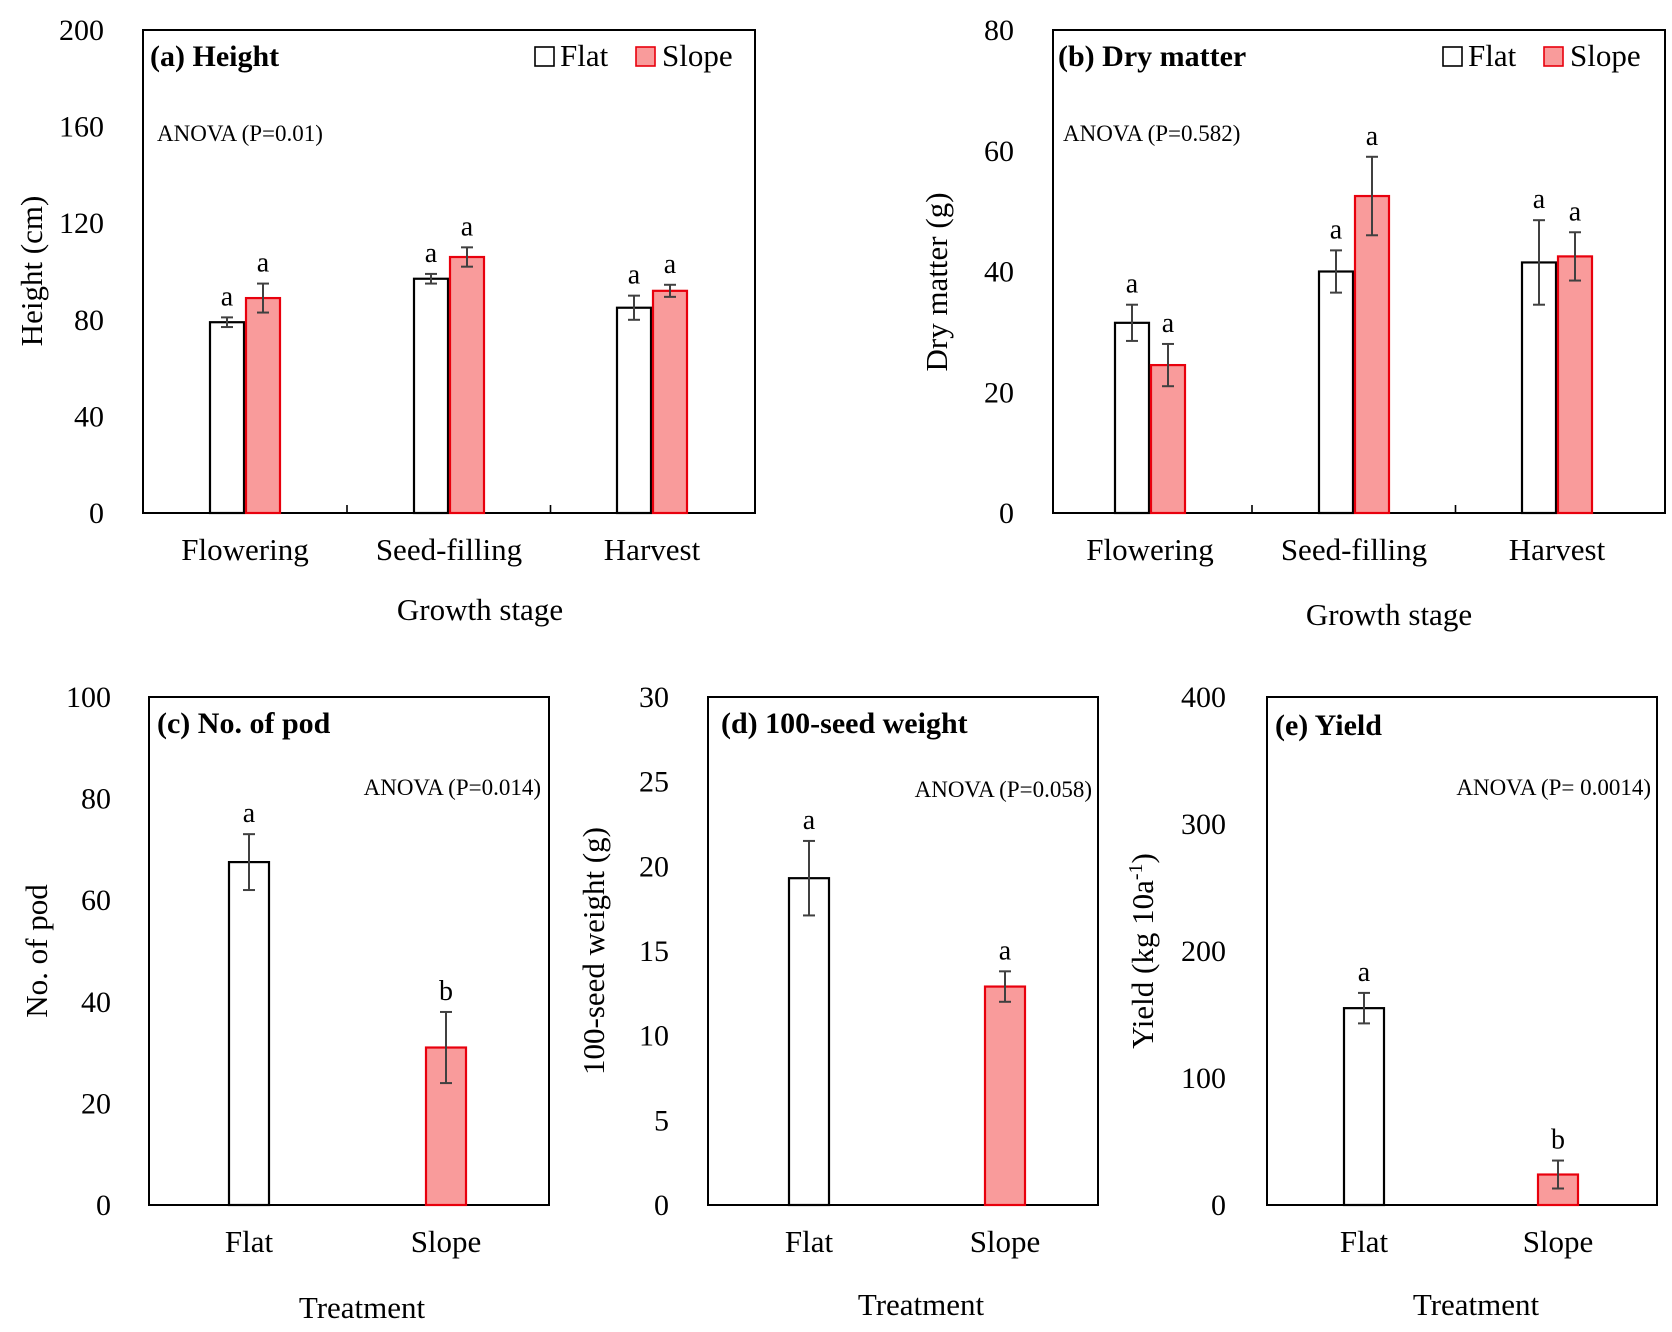  What do you see at coordinates (936, 281) in the screenshot?
I see `panel-b-y-axis-label: Dry matter (g)` at bounding box center [936, 281].